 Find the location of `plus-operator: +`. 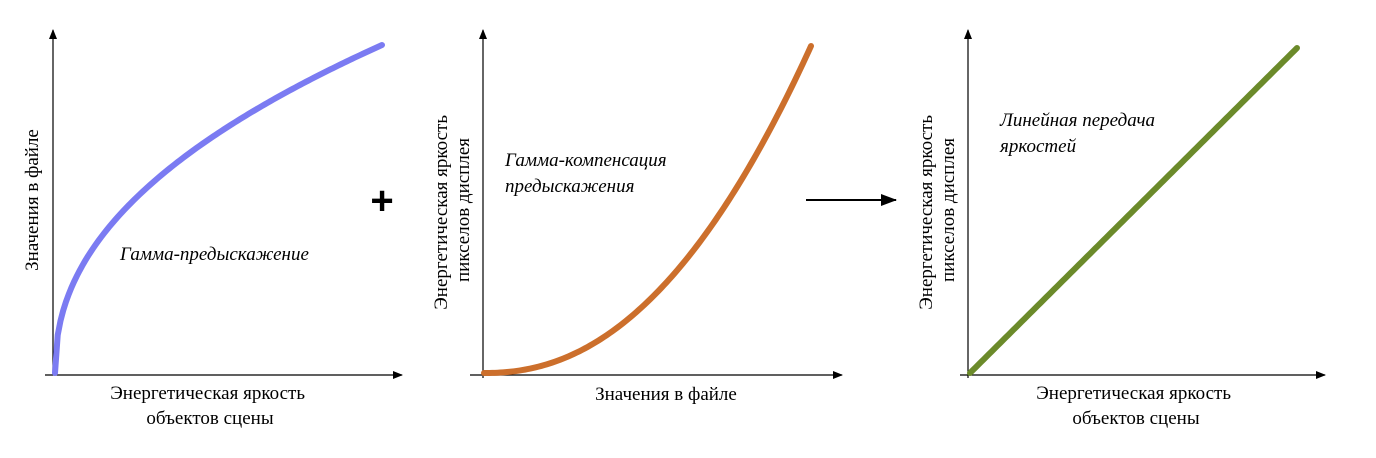

plus-operator: + is located at coordinates (381, 201).